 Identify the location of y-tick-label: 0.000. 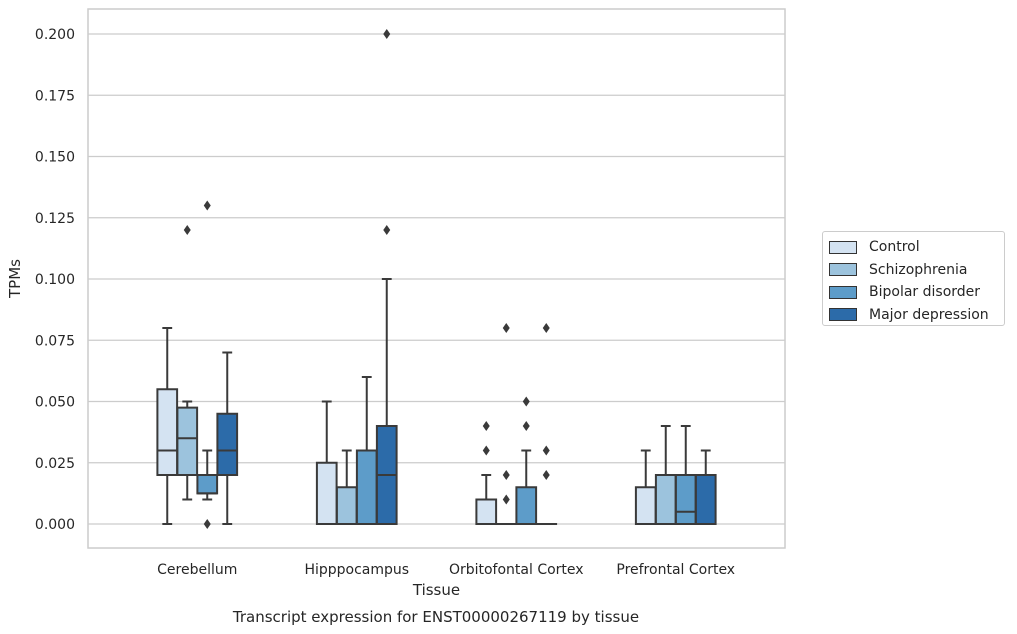
(55, 525).